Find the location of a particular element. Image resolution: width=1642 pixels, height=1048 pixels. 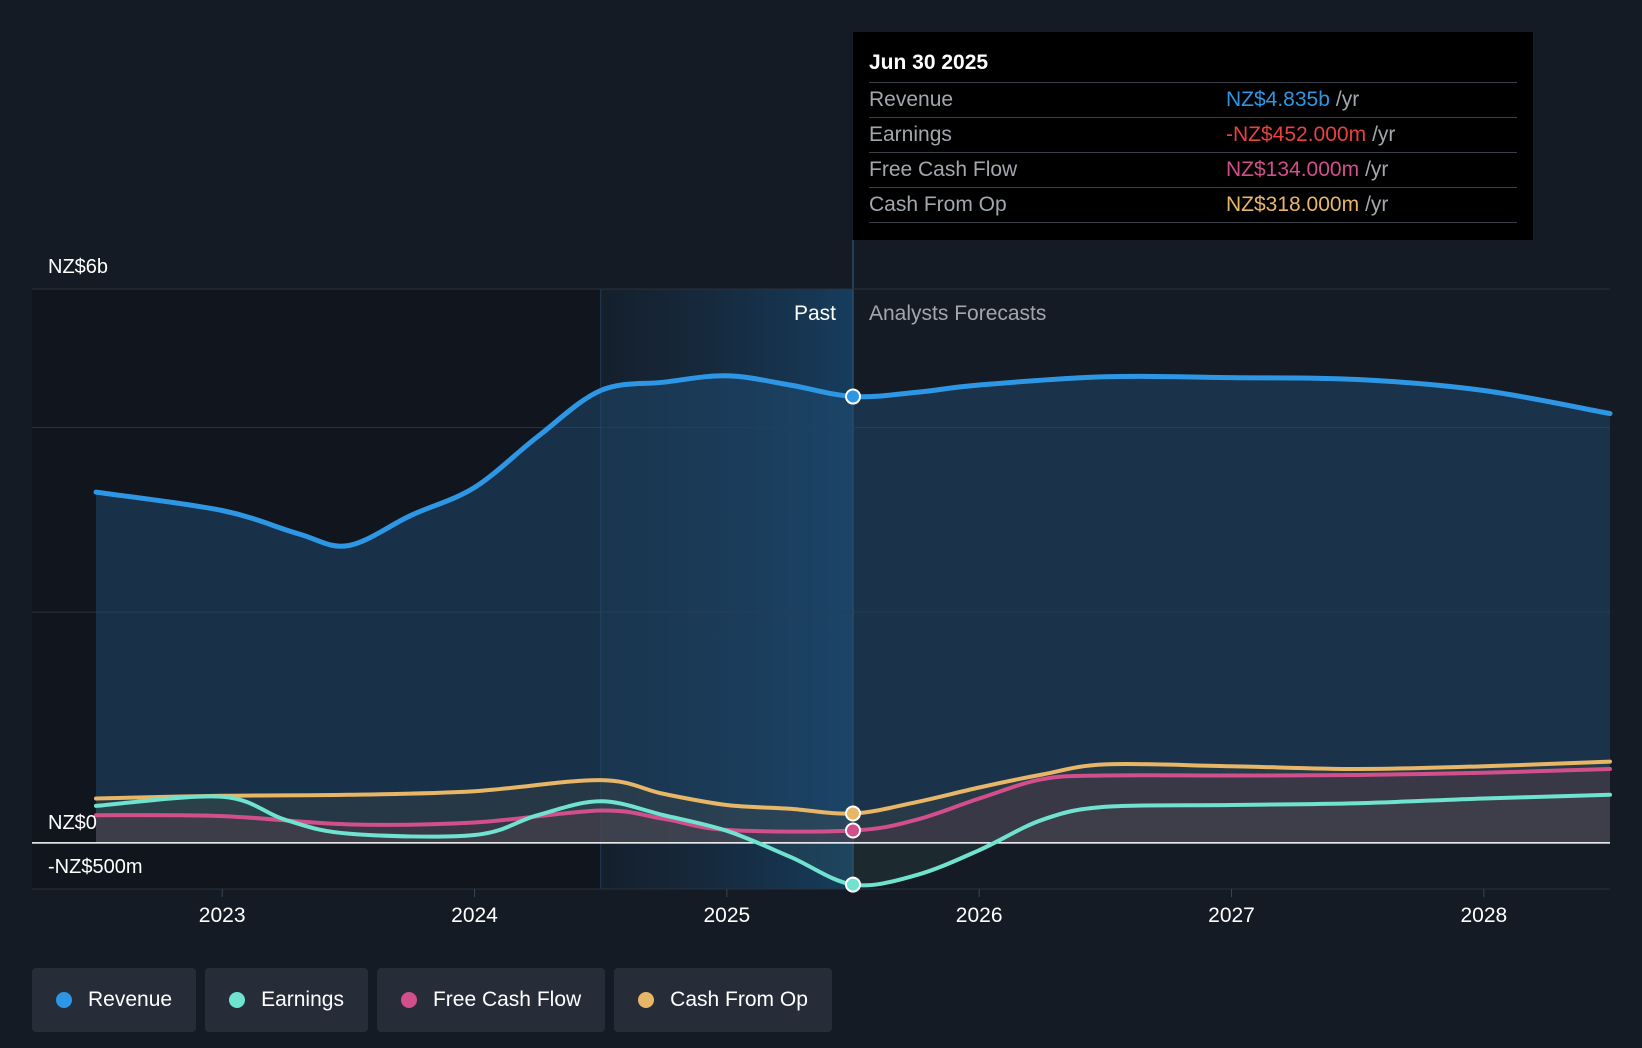

legend-item-free-cash-flow: Free Cash Flow is located at coordinates (491, 1000).